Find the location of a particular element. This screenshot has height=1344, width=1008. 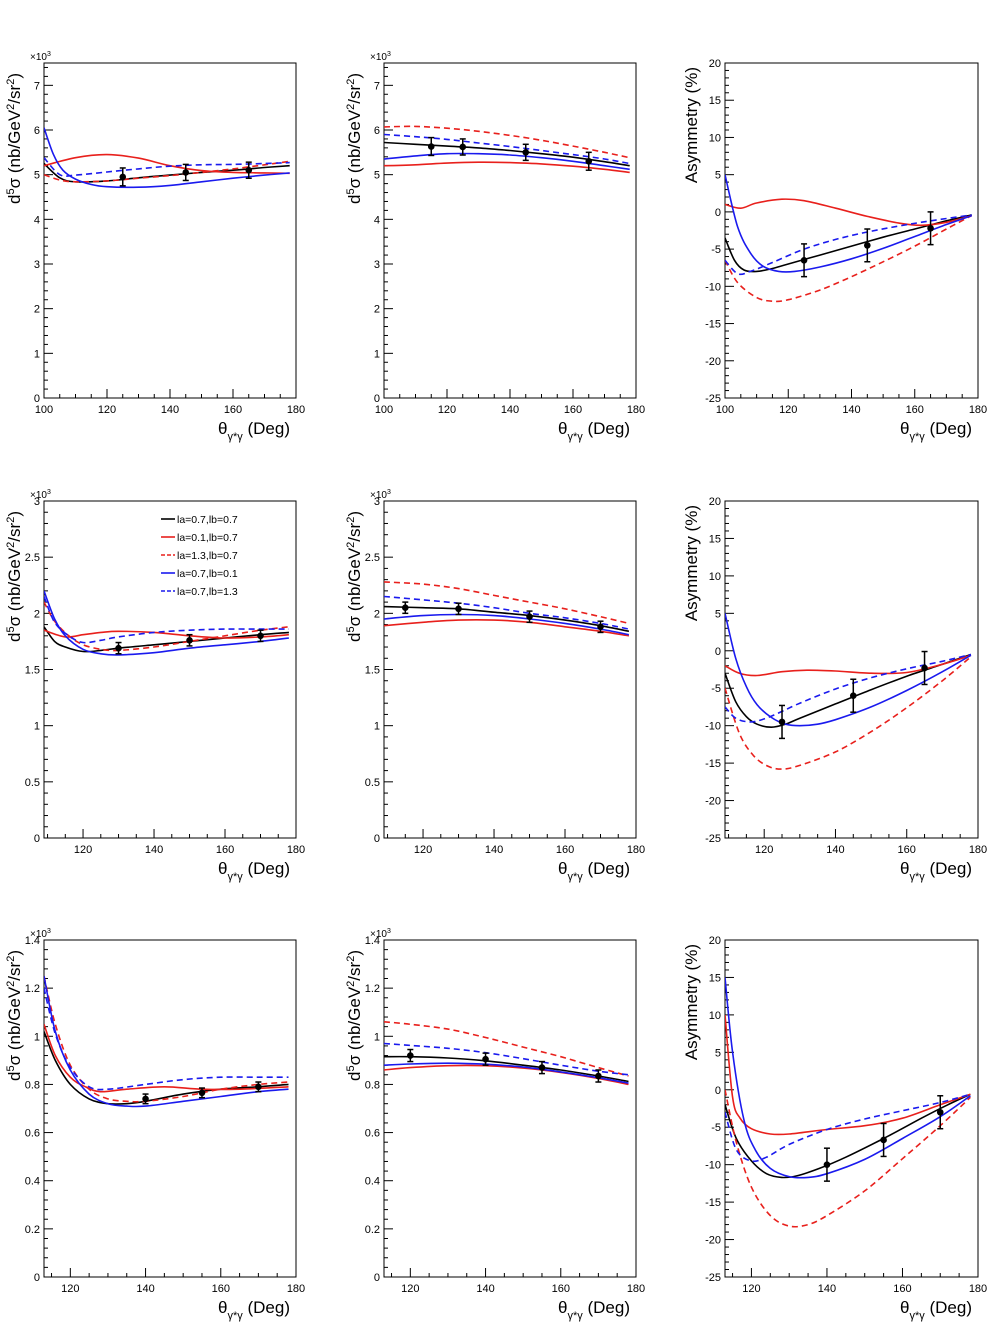

y-tick-label: 10 is located at coordinates (715, 138).